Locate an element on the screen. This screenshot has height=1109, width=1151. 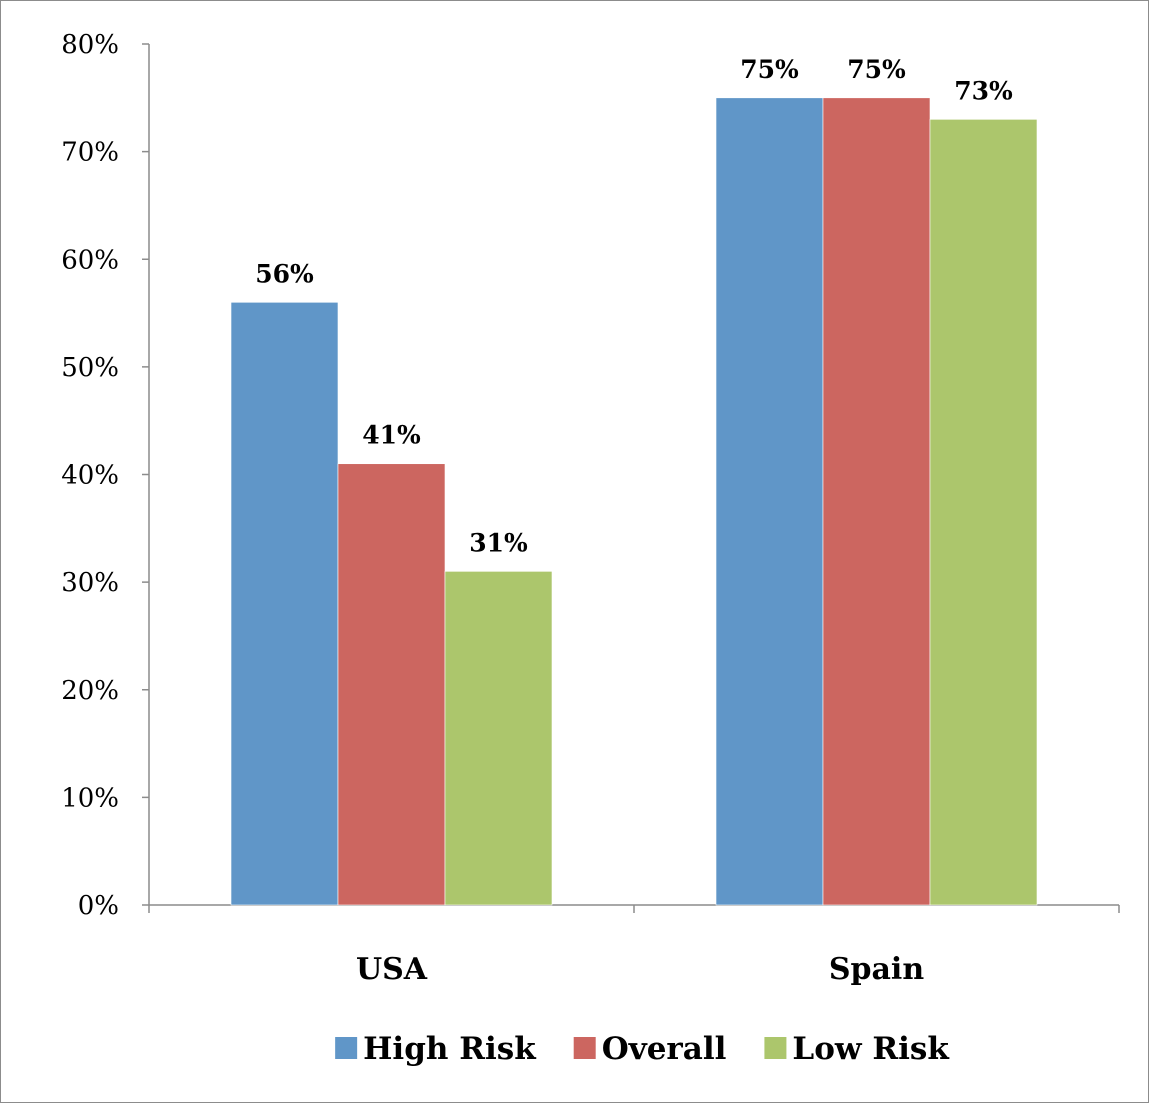
y-tick-label: 60% is located at coordinates (90, 260).